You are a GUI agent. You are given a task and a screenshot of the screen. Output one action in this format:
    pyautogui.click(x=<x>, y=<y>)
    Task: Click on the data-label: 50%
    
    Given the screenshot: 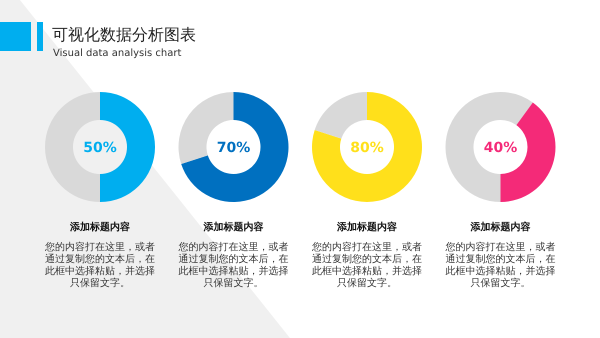 What is the action you would take?
    pyautogui.click(x=100, y=148)
    